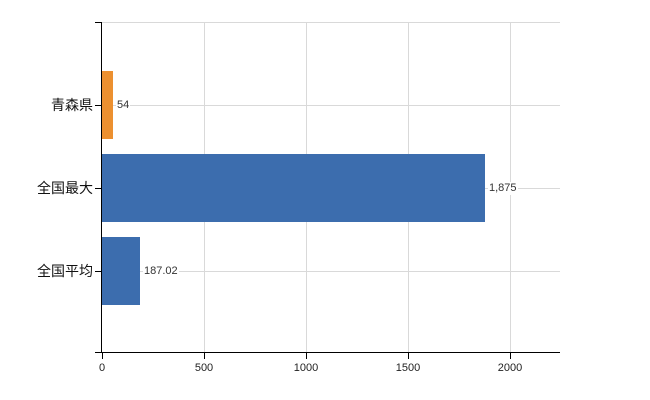 The height and width of the screenshot is (400, 650). I want to click on x-tick-label: 2000, so click(510, 368).